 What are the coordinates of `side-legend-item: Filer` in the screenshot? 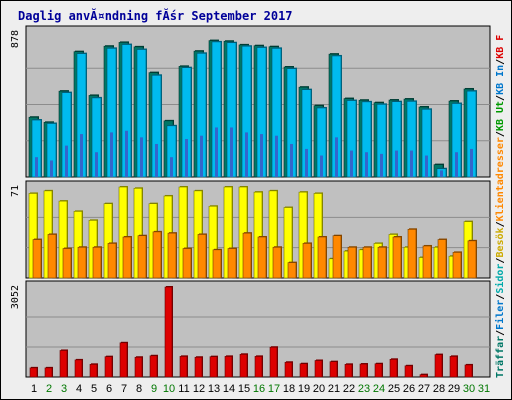 It's located at (500, 315).